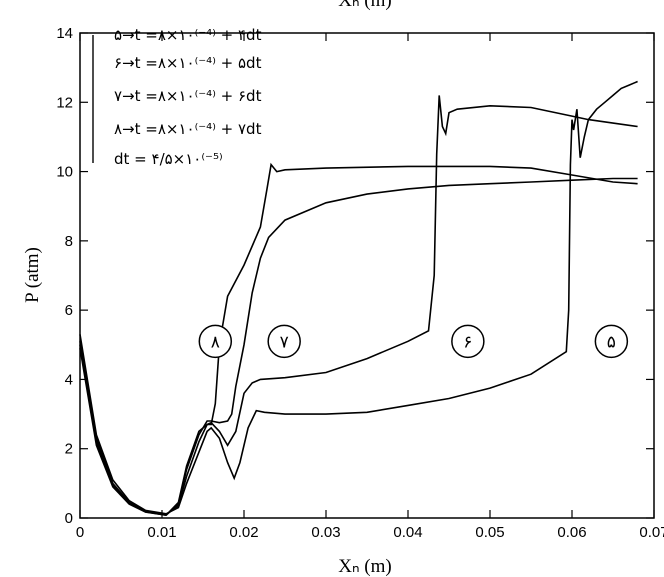 Image resolution: width=664 pixels, height=577 pixels. Describe the element at coordinates (364, 566) in the screenshot. I see `x-axis-title: Xₙ (m)` at that location.